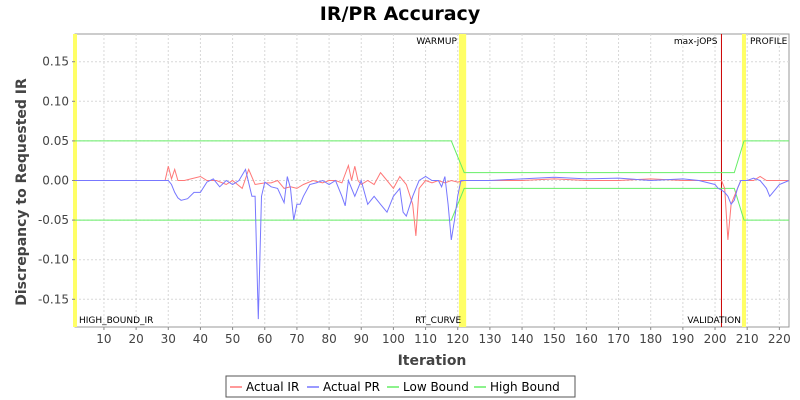  What do you see at coordinates (769, 42) in the screenshot?
I see `marker-label: PROFILE` at bounding box center [769, 42].